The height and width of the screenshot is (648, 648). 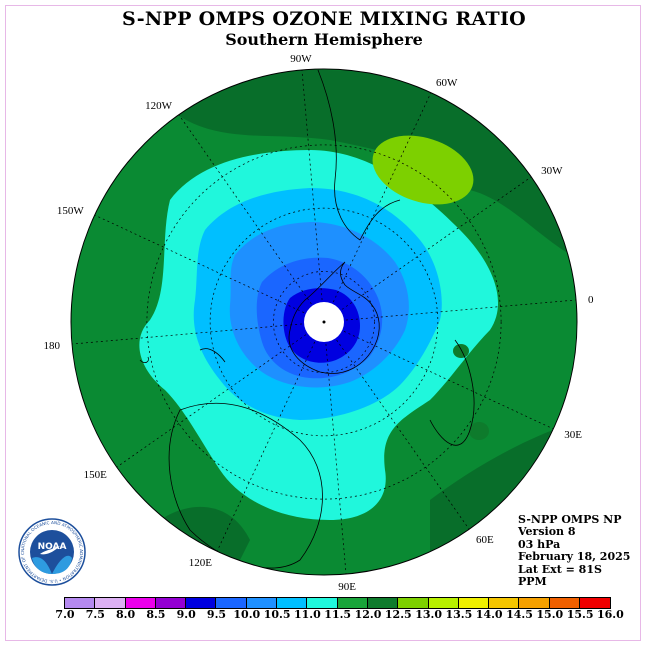 I want to click on longitude-label: 30E, so click(x=573, y=435).